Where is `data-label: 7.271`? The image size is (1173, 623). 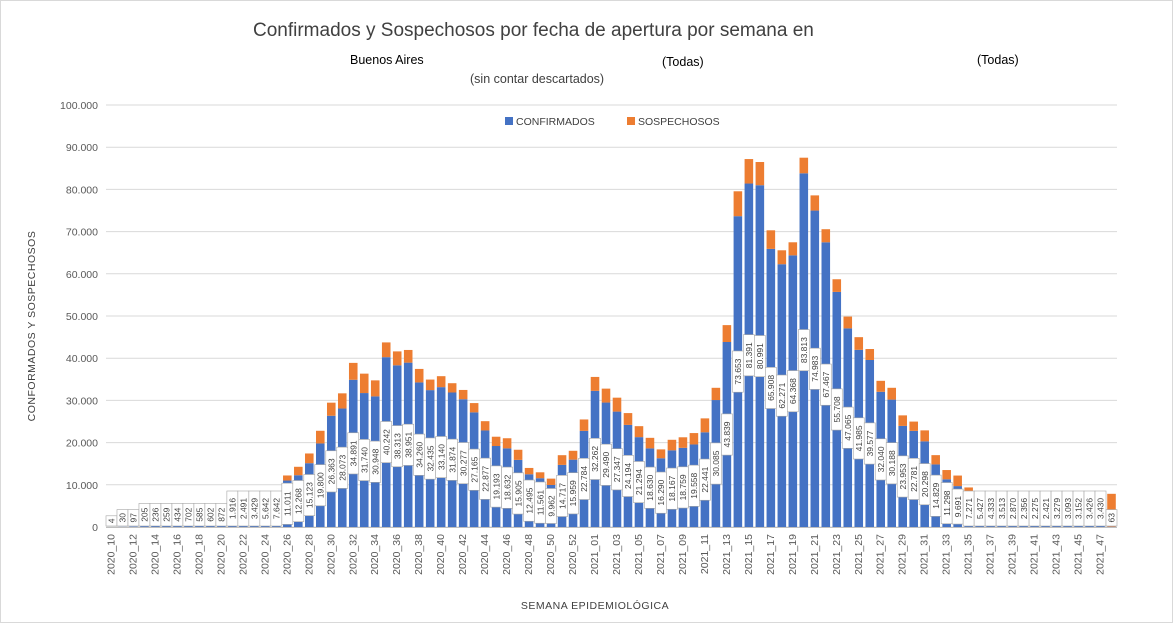 data-label: 7.271 is located at coordinates (968, 508).